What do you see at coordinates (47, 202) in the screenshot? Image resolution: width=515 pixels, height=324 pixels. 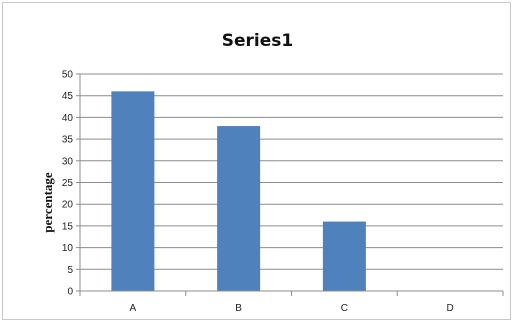 I see `y-axis-label: percentage` at bounding box center [47, 202].